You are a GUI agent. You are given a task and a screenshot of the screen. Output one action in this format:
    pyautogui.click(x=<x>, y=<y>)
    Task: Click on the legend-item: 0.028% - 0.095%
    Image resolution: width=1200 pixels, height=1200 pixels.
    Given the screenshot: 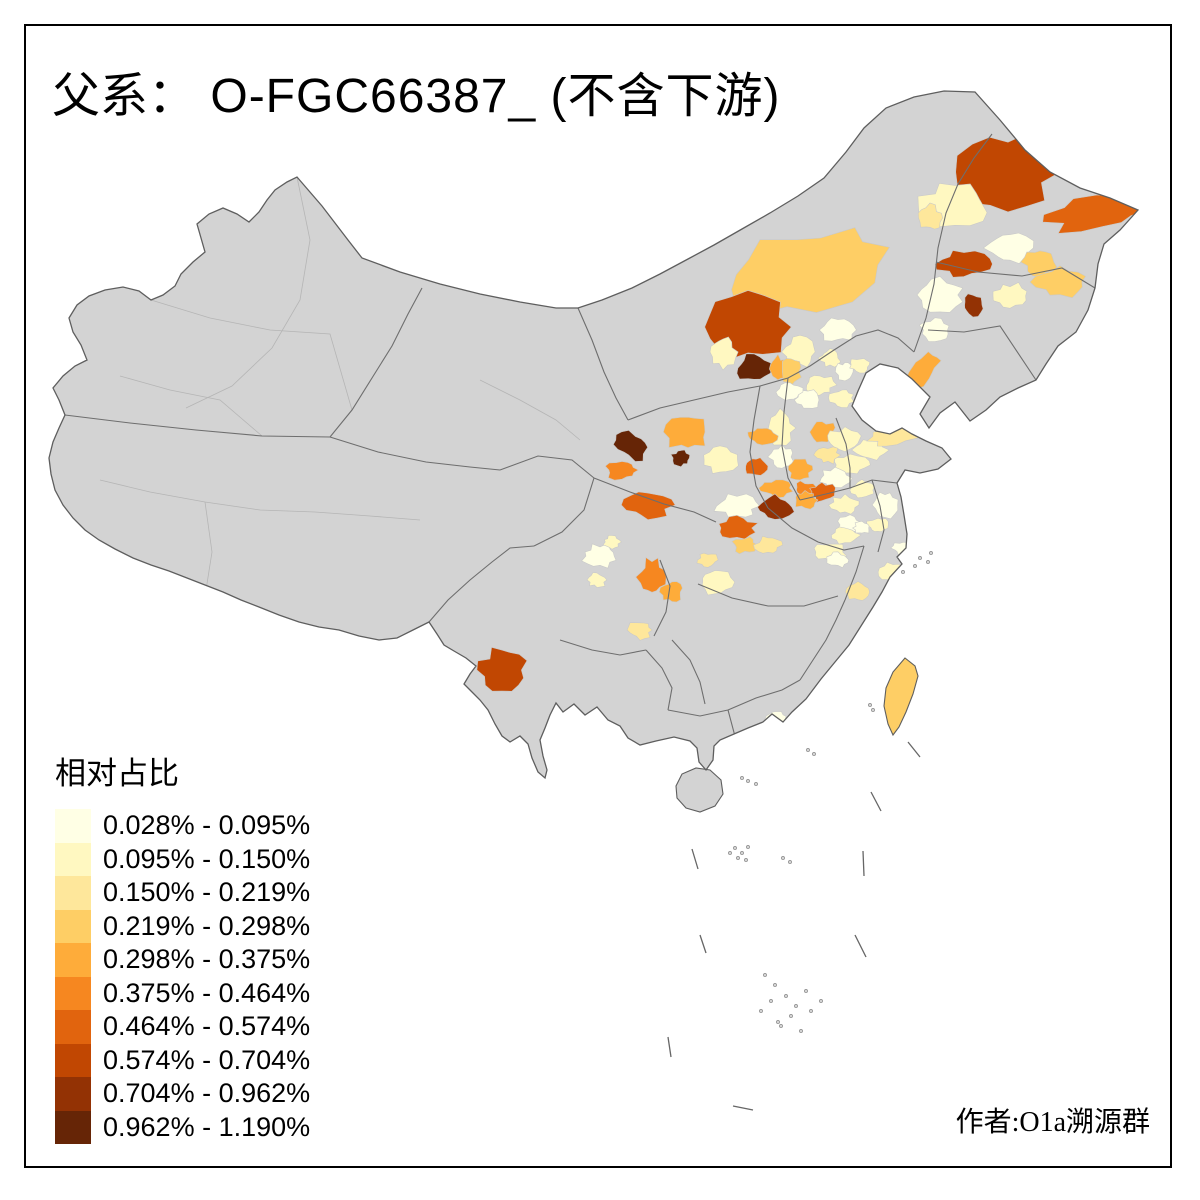 What is the action you would take?
    pyautogui.click(x=182, y=826)
    